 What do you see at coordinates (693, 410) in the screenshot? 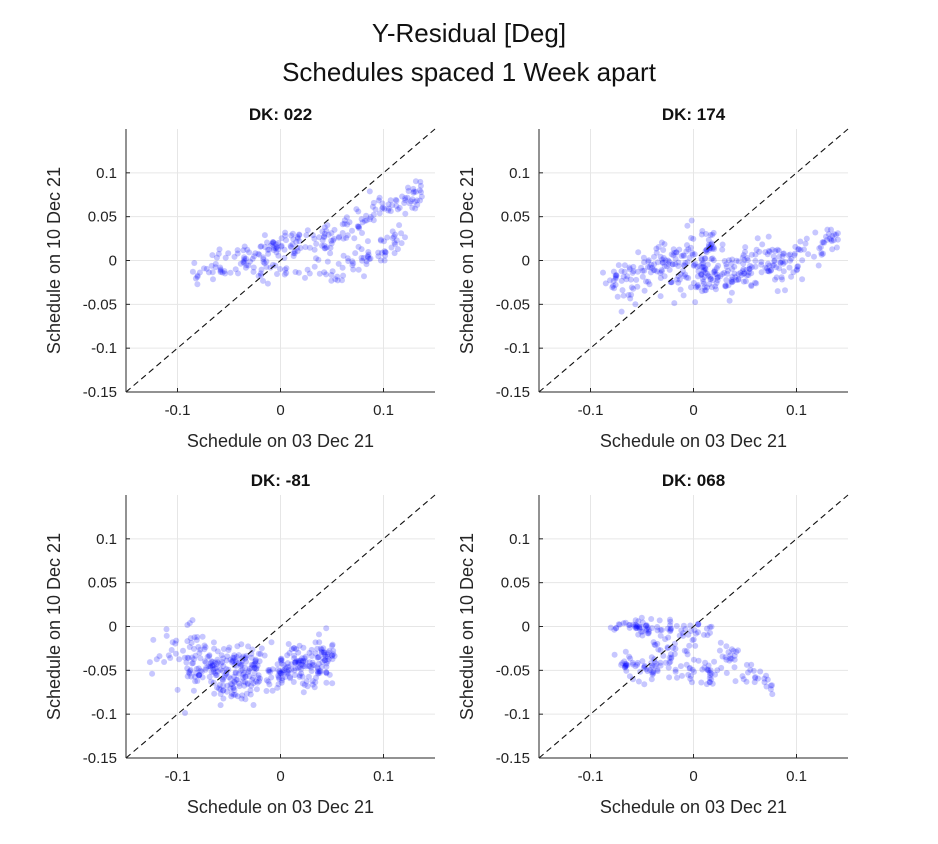
I see `x-tick-label: 0` at bounding box center [693, 410].